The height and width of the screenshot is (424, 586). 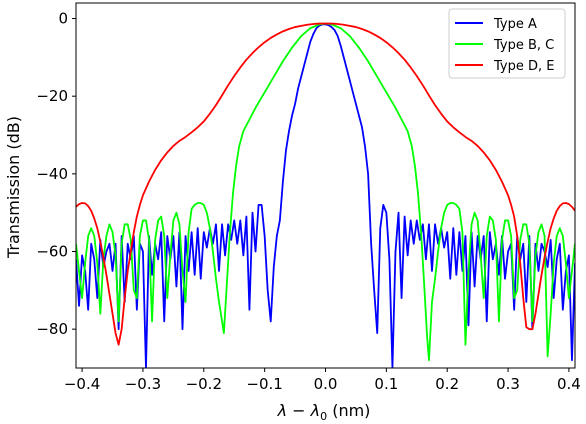 What do you see at coordinates (13, 187) in the screenshot?
I see `y-axis-label: Transmission (dB)` at bounding box center [13, 187].